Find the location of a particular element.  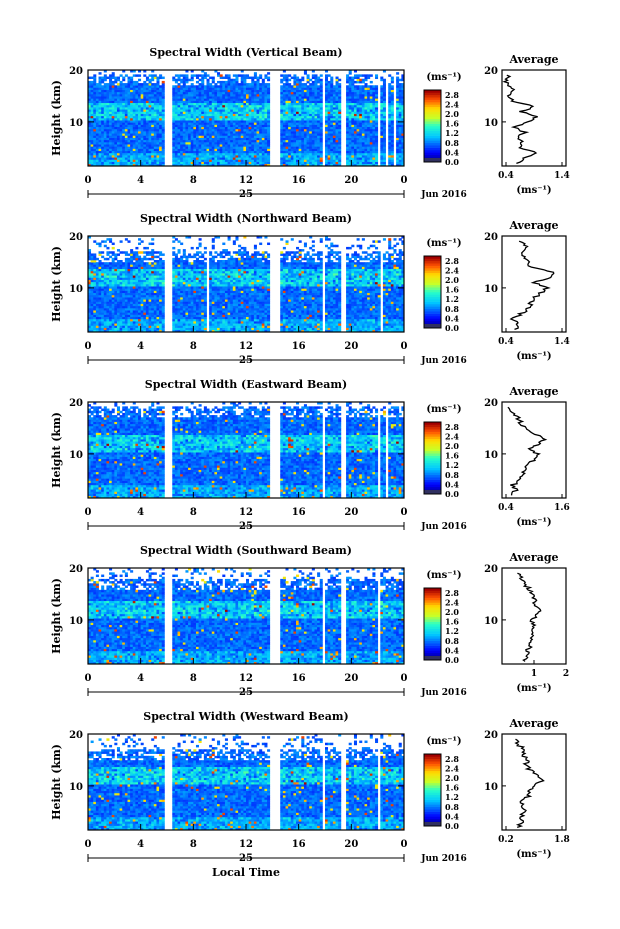

colorbar-segment is located at coordinates (432, 103).